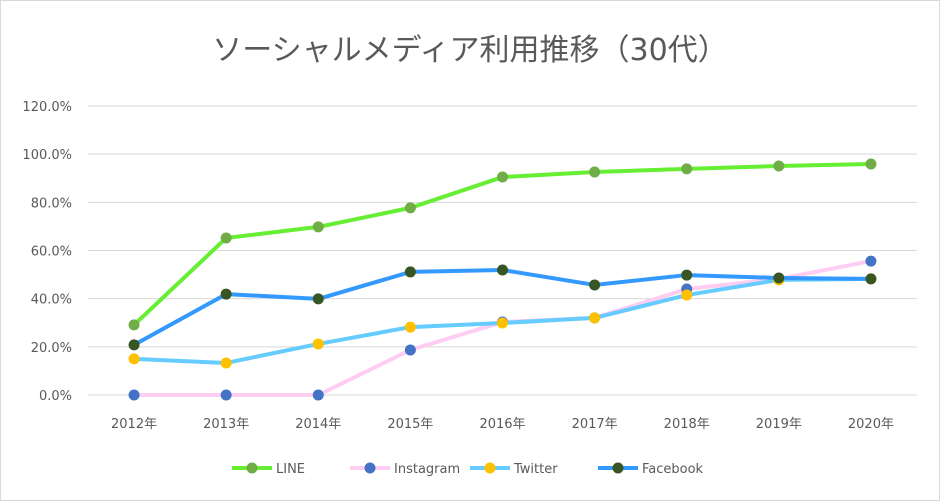 This screenshot has height=501, width=940. What do you see at coordinates (595, 424) in the screenshot?
I see `x-tick-label: 2017年` at bounding box center [595, 424].